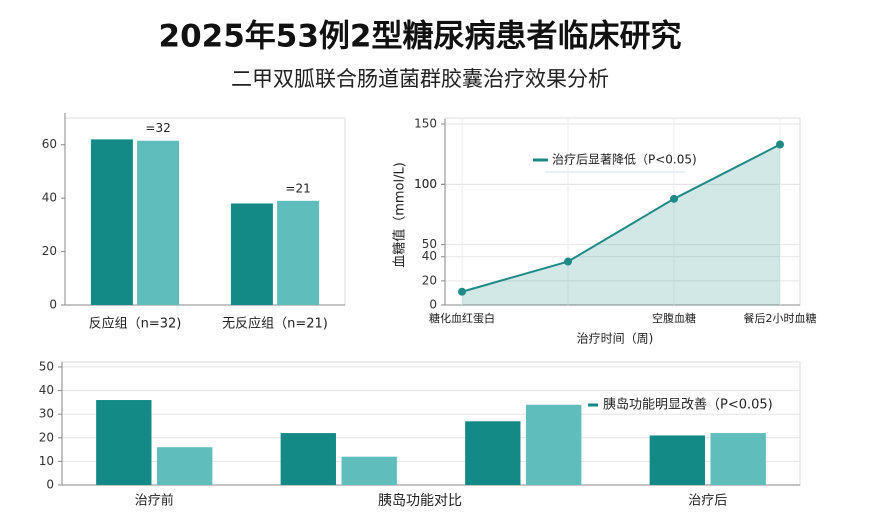  I want to click on x-axis-label: 治疗时间（周), so click(615, 339).